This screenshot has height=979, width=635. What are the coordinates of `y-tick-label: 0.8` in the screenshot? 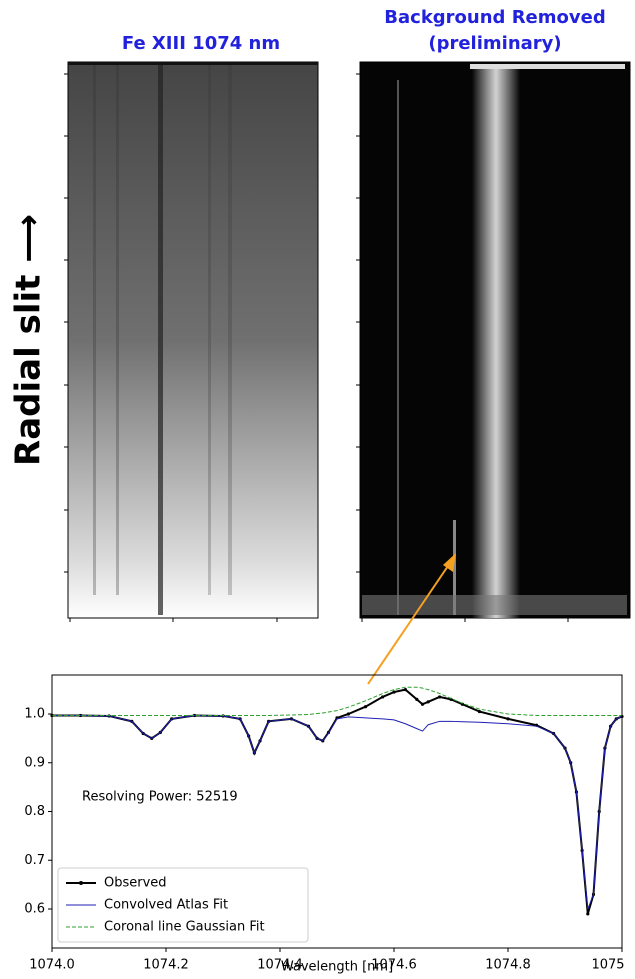 It's located at (34, 811).